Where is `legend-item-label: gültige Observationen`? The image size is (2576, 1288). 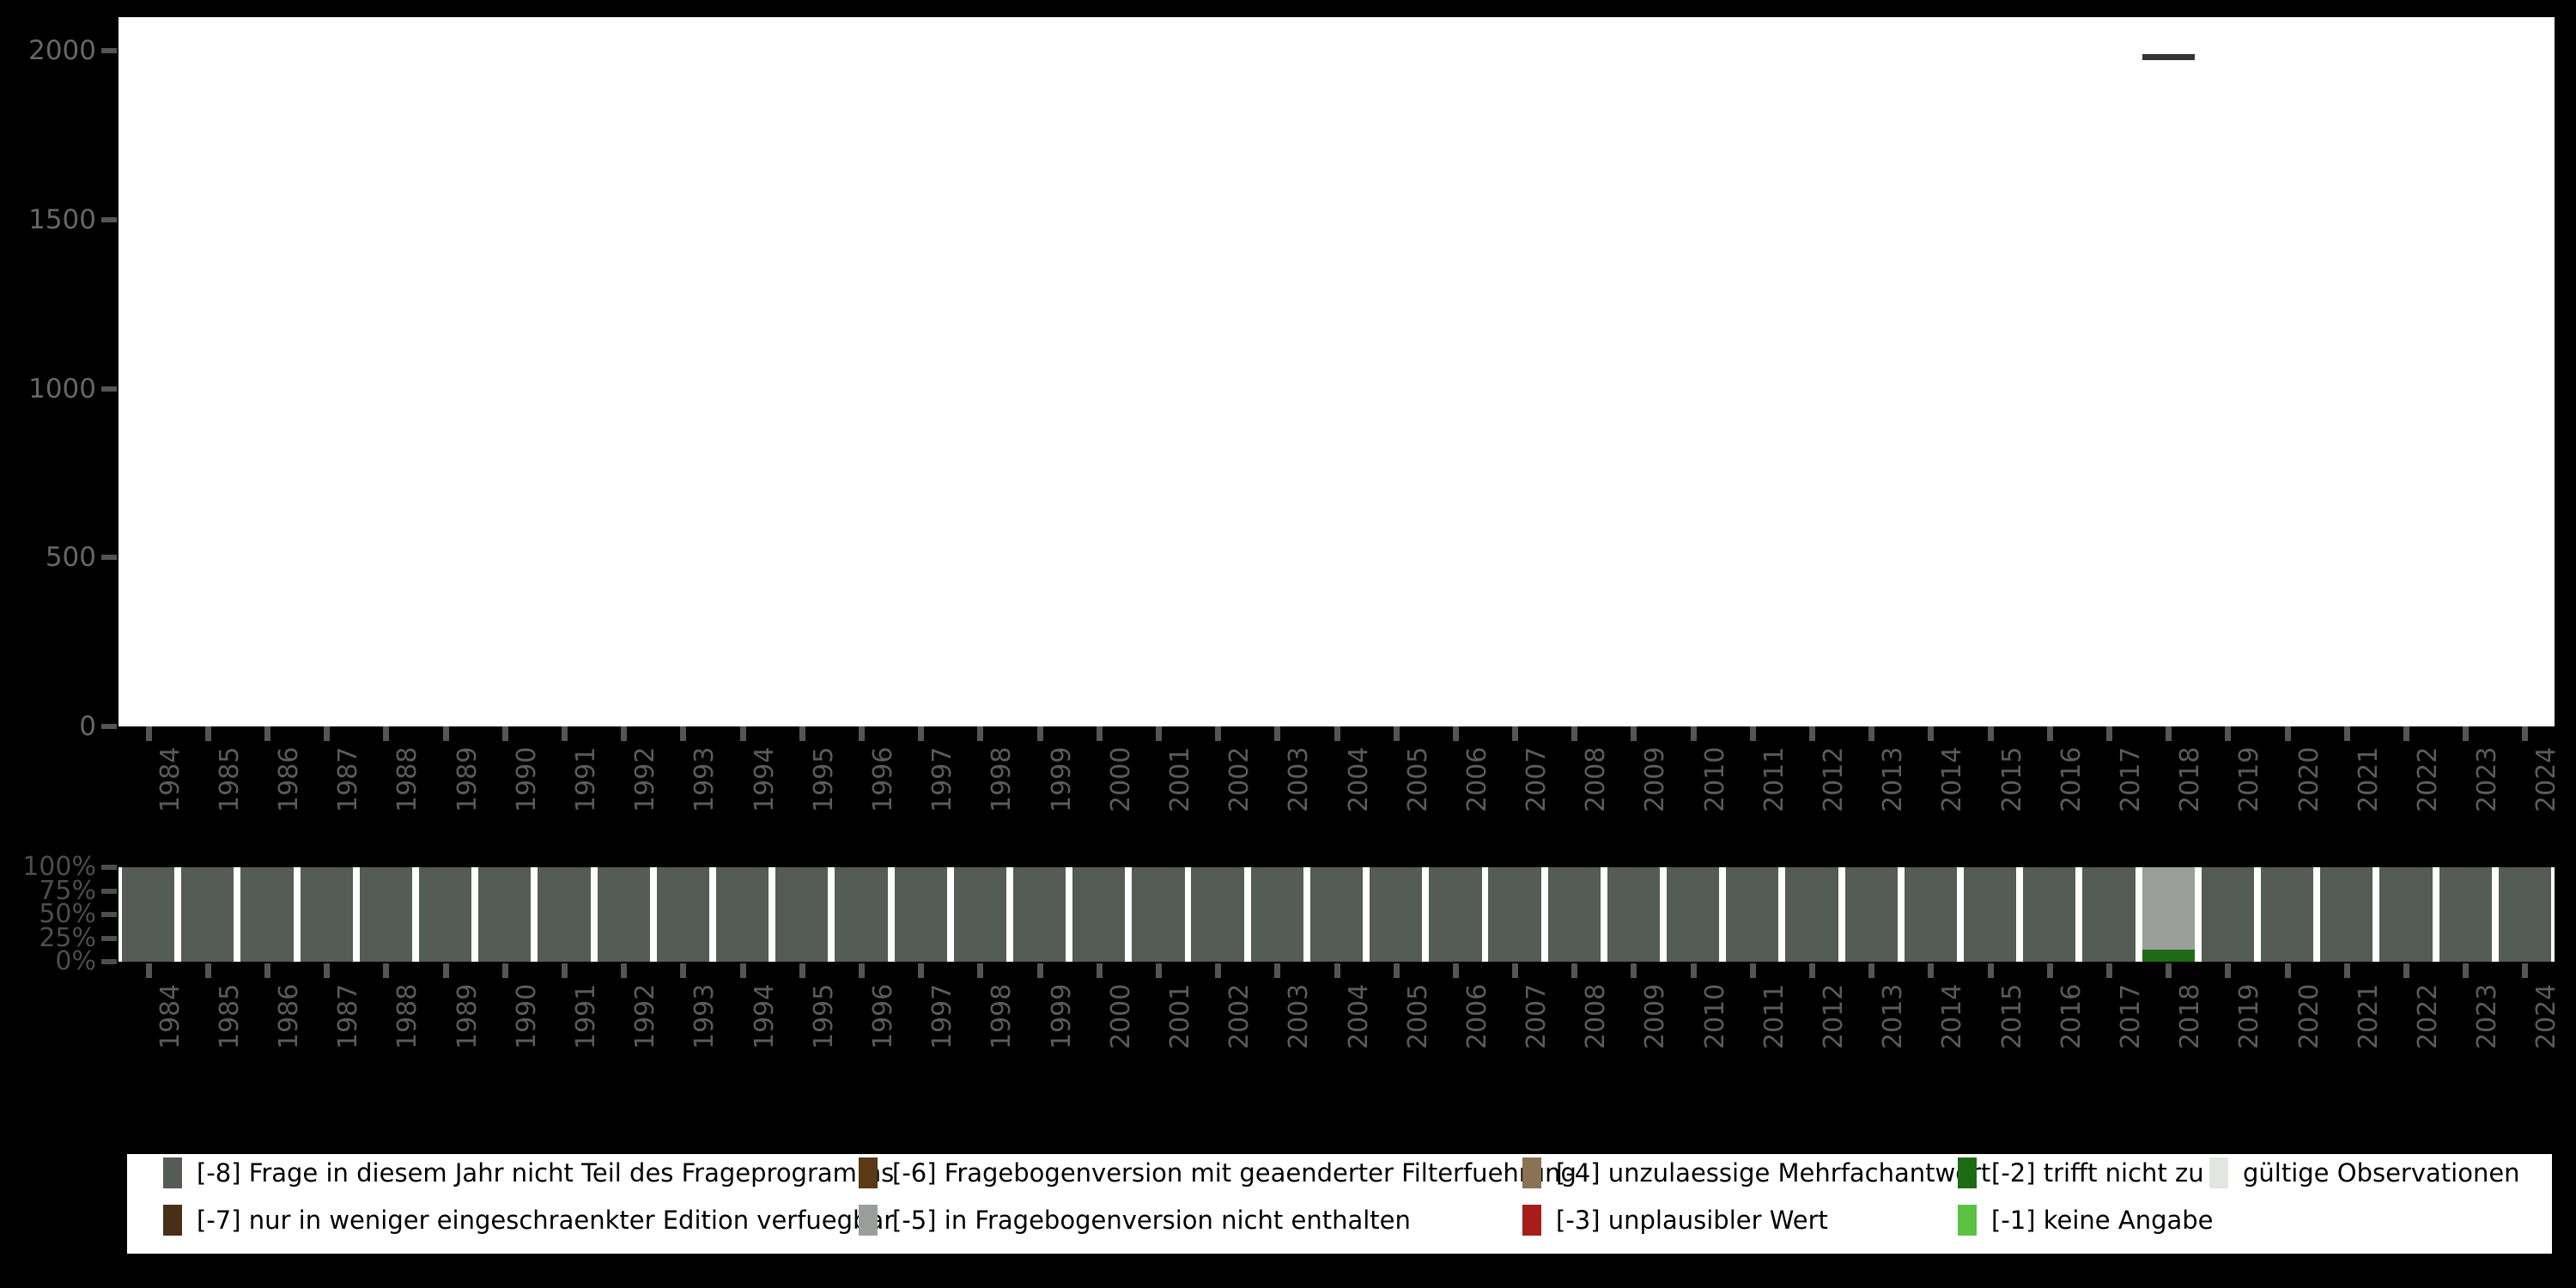 legend-item-label: gültige Observationen is located at coordinates (2382, 1173).